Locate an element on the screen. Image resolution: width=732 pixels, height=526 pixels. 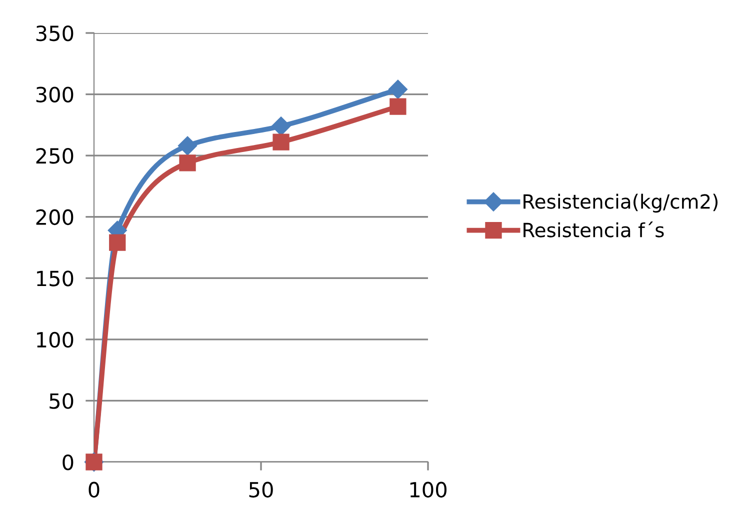
x-tick-label: 0 is located at coordinates (94, 490).